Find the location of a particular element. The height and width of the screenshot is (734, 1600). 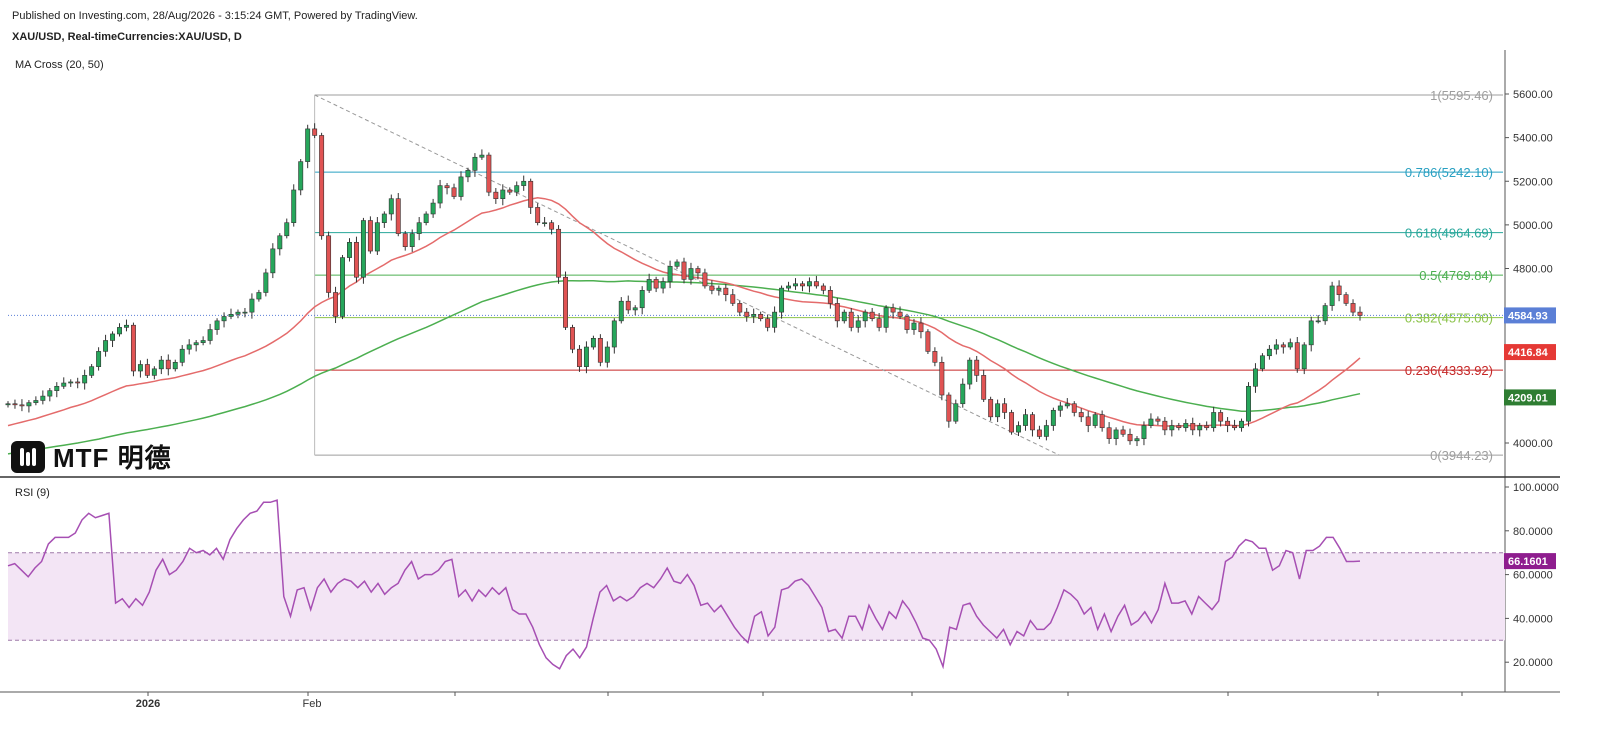

rsi-tick-label: 100.0000 is located at coordinates (1536, 488).